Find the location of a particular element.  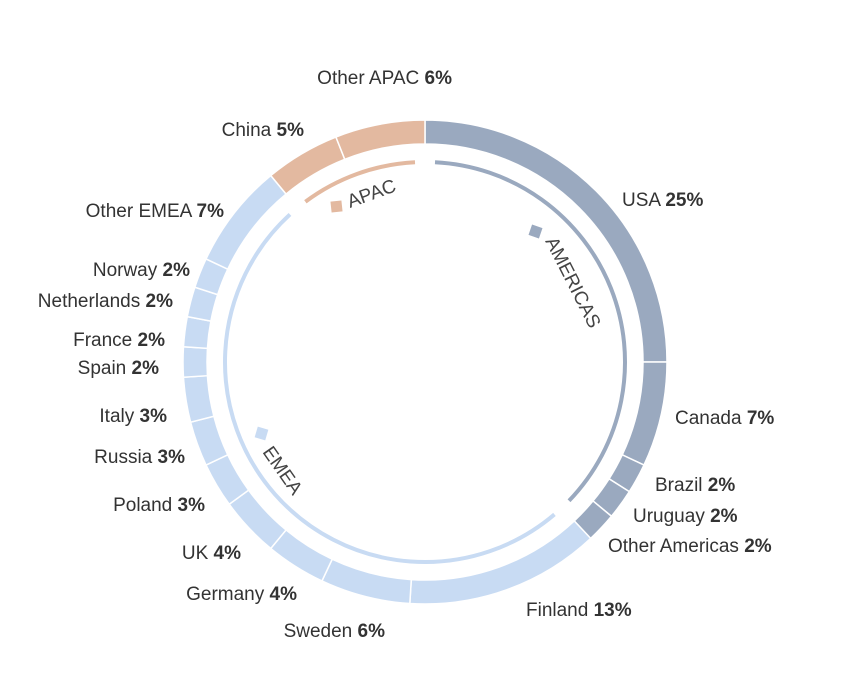

region-arc-americas is located at coordinates (530, 331).